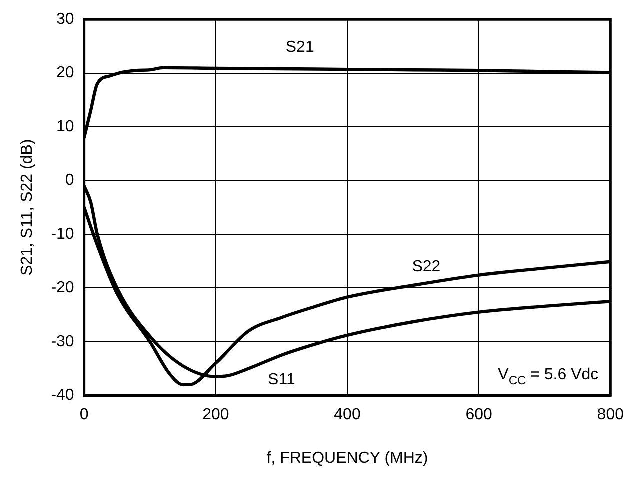  Describe the element at coordinates (65, 19) in the screenshot. I see `y-tick-label: 30` at that location.